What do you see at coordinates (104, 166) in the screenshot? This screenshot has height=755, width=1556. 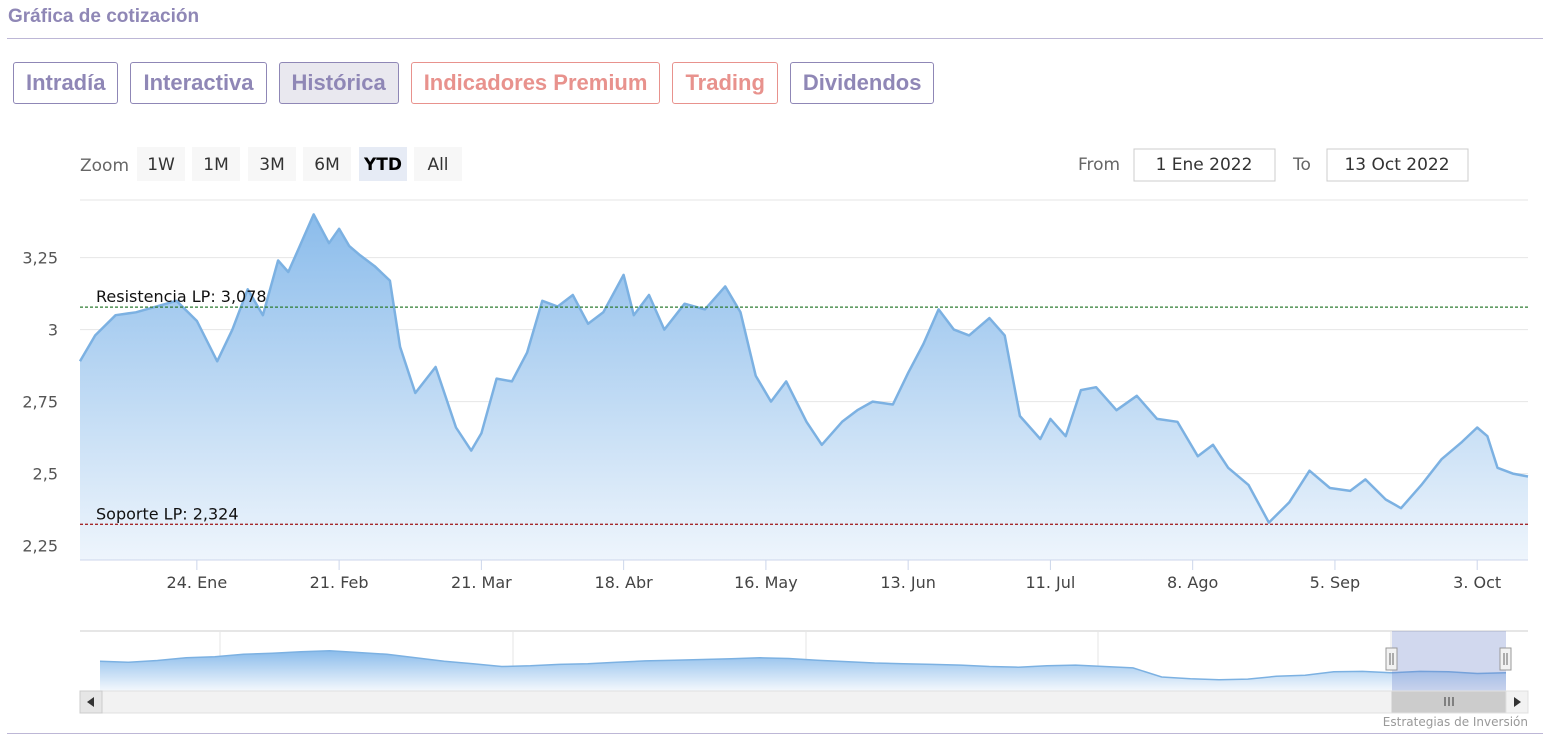 I see `zoom-label: Zoom` at bounding box center [104, 166].